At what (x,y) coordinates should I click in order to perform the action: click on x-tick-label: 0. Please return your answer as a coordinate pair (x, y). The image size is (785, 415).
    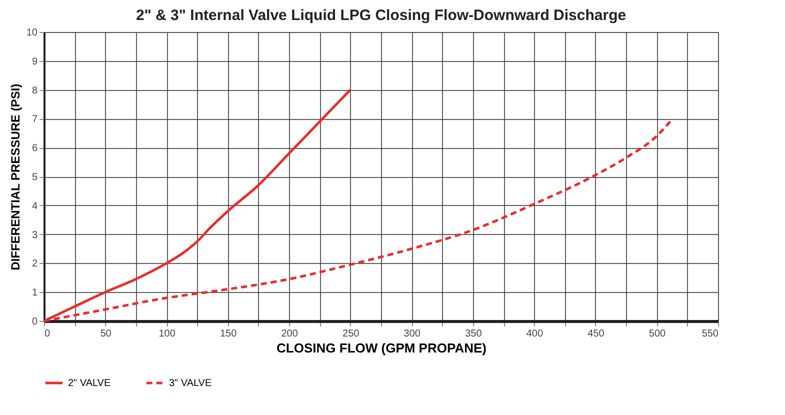
    Looking at the image, I should click on (47, 334).